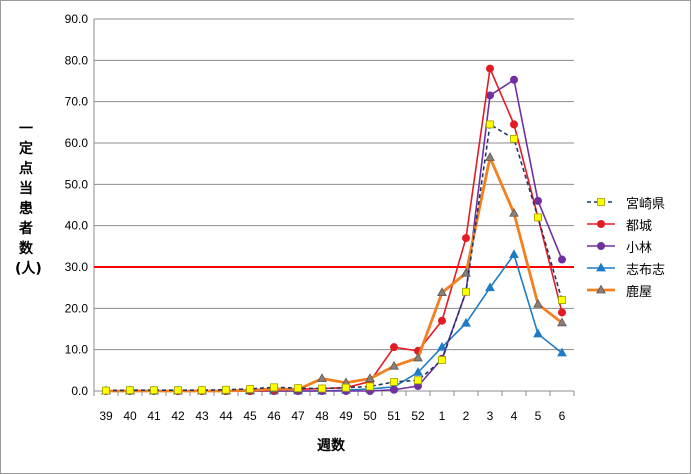  I want to click on x-tick-label: 46, so click(274, 416).